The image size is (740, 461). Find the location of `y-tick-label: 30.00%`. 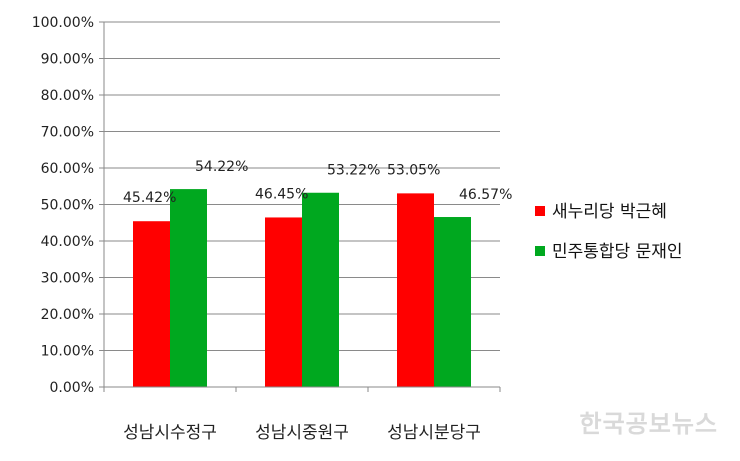

y-tick-label: 30.00% is located at coordinates (67, 279).